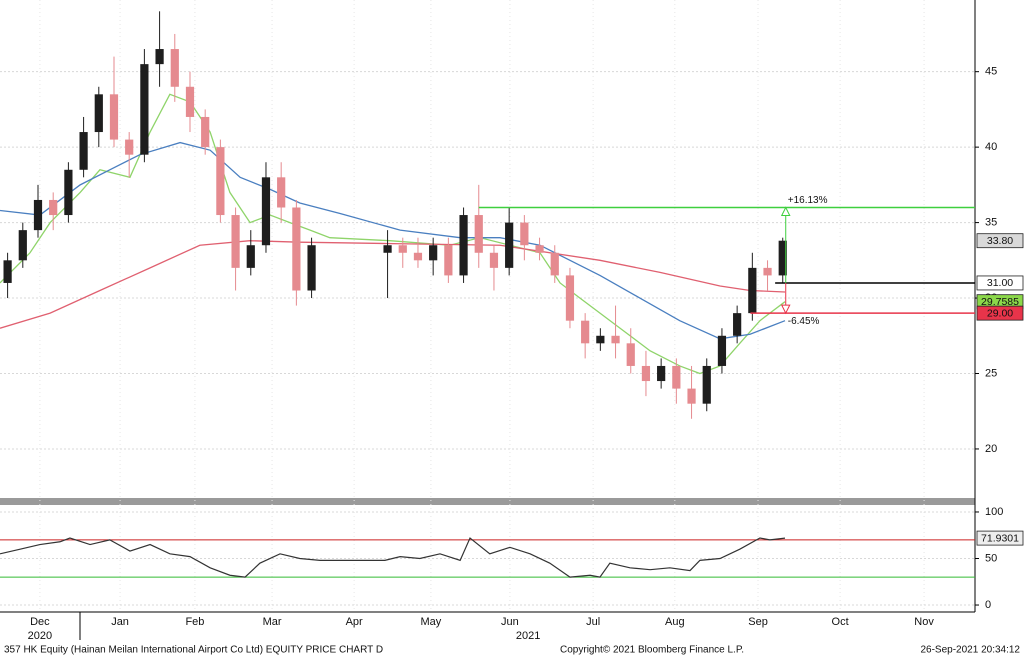  I want to click on x-tick-label: Apr, so click(354, 622).